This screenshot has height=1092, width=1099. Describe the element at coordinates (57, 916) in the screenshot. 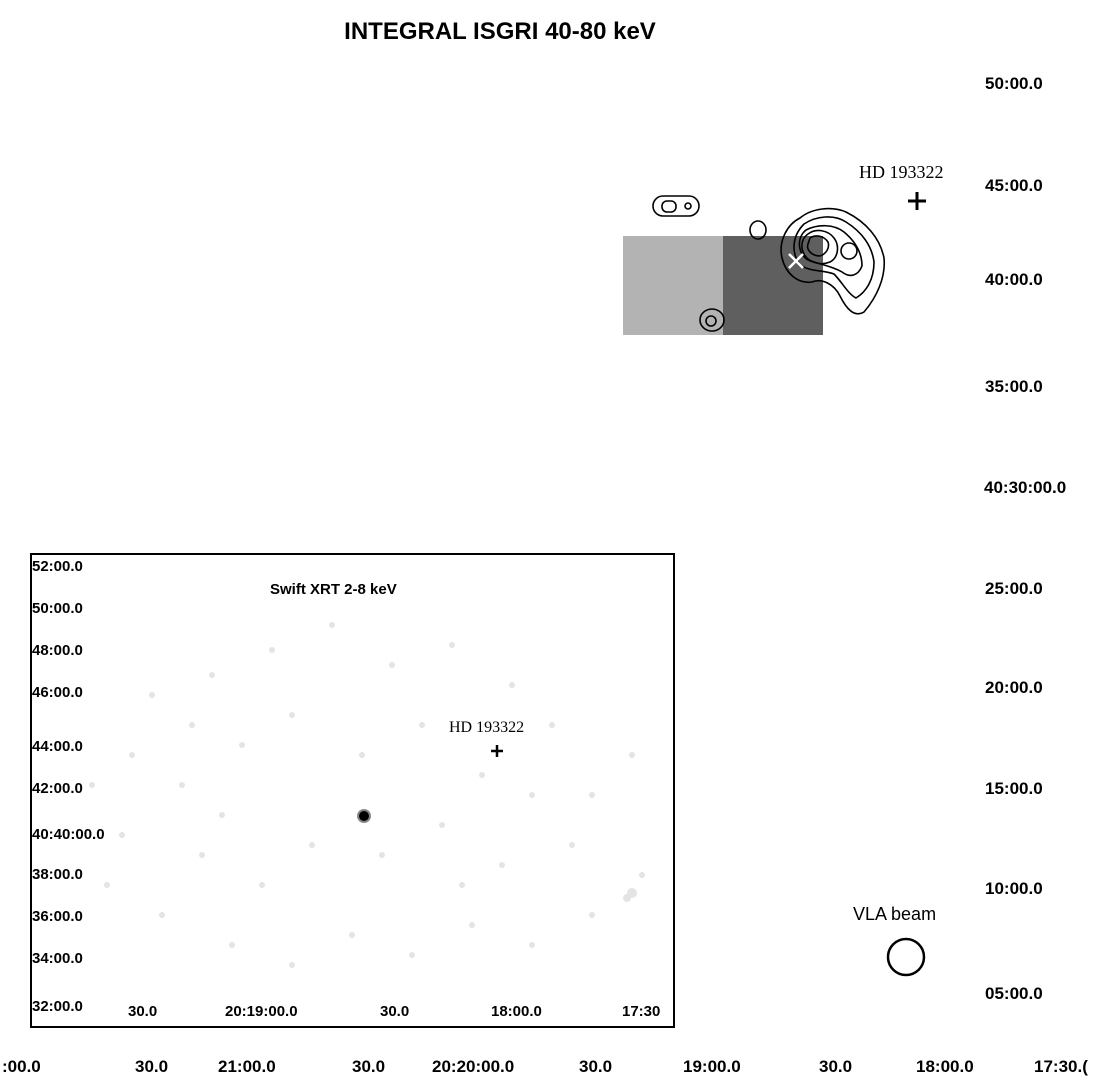

I see `inset-y-tick: 36:00.0` at that location.